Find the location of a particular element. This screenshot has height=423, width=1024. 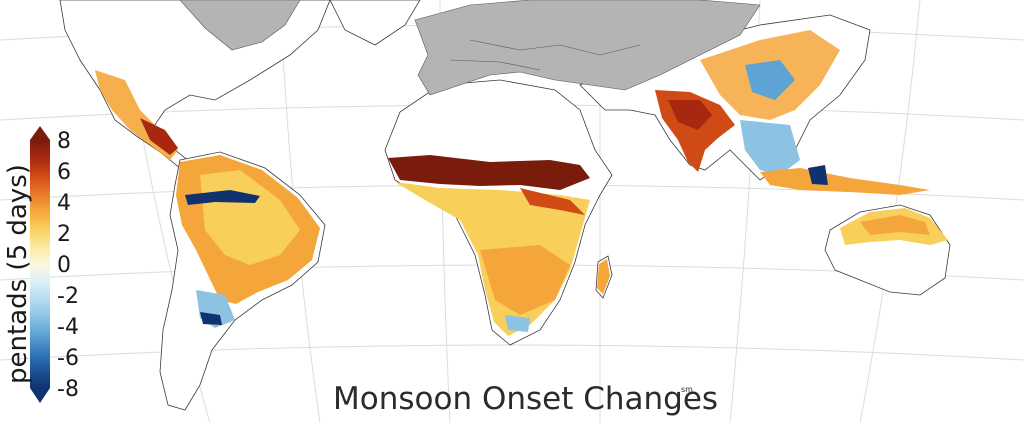

south-america-south-negative is located at coordinates (211, 318).